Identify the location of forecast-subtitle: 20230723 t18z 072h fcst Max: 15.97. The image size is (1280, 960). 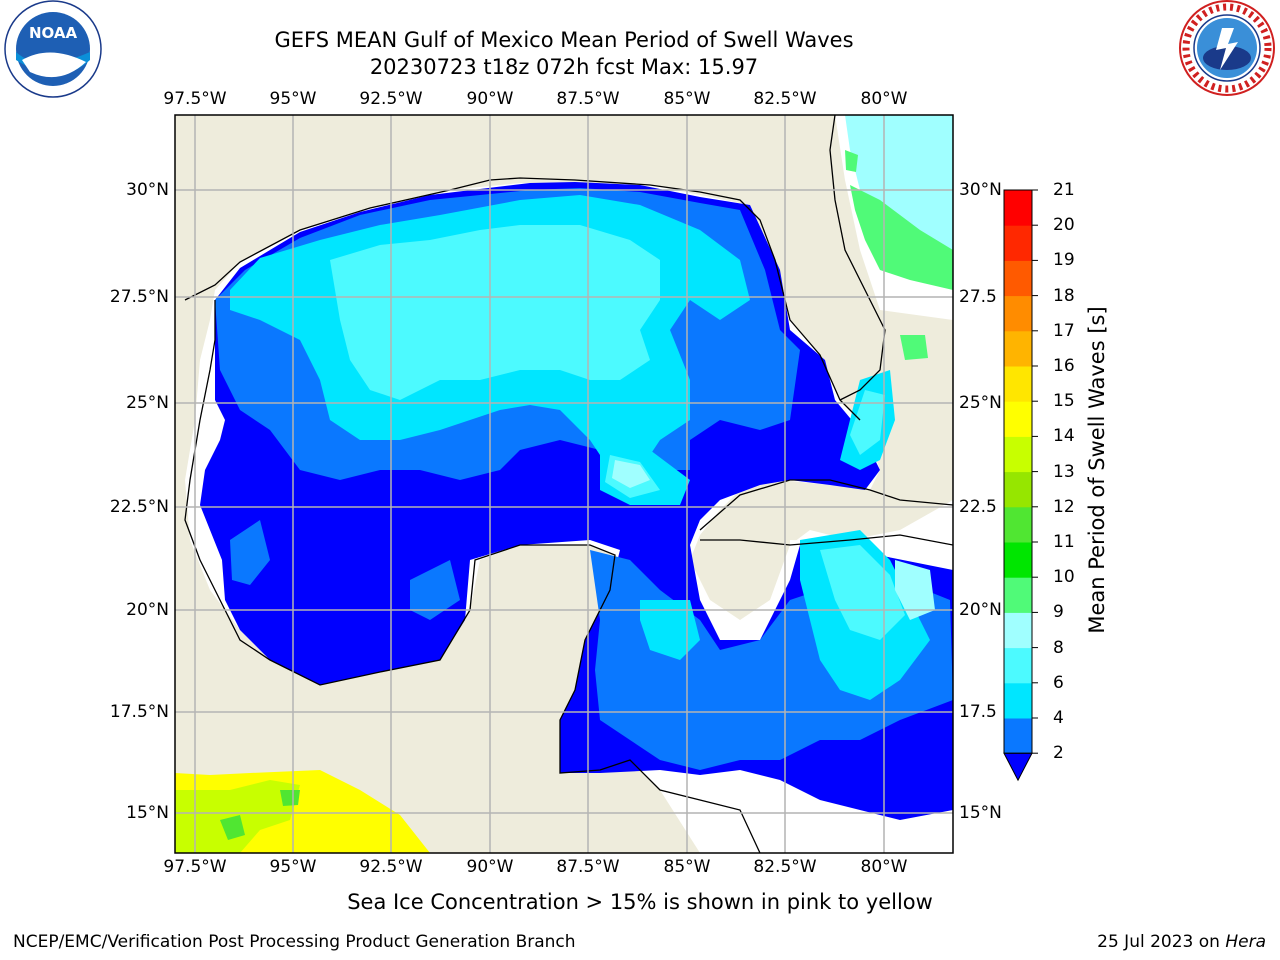
(564, 67).